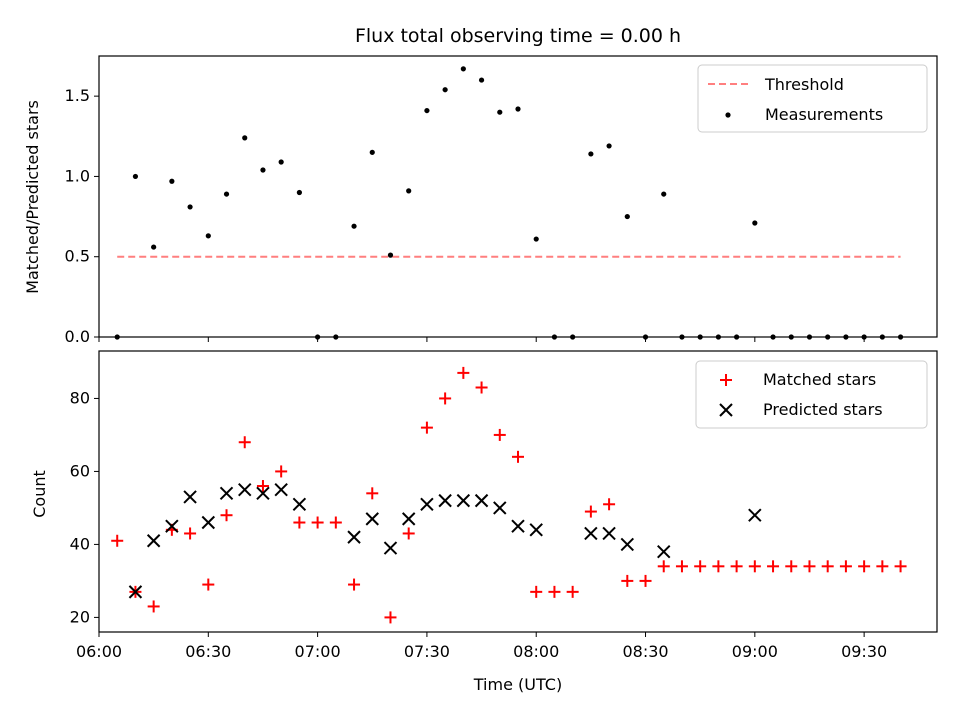  Describe the element at coordinates (645, 651) in the screenshot. I see `x-tick-label: 08:30` at that location.